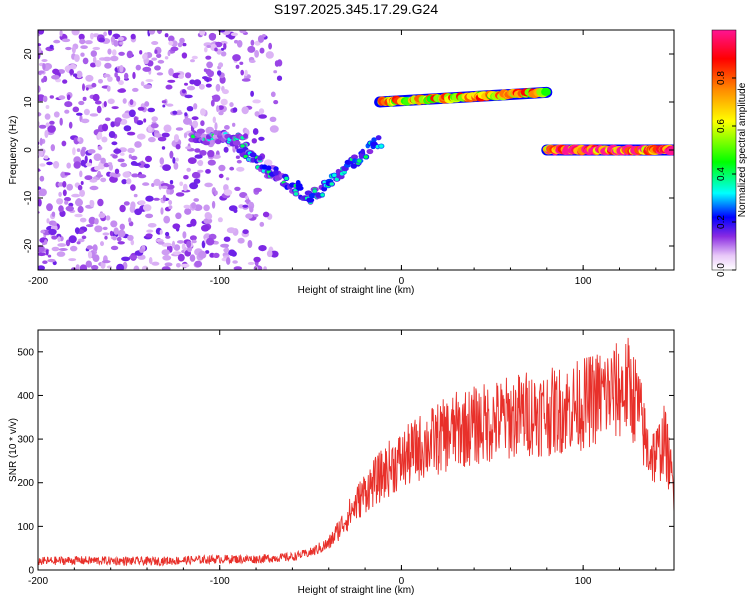  I want to click on y-tick-label: 20, so click(28, 54).